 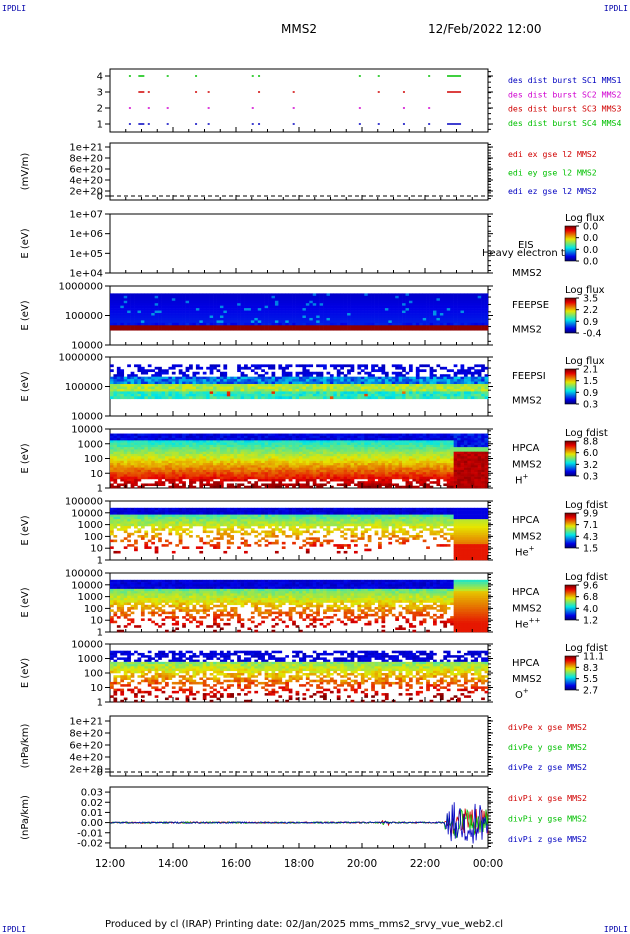 What do you see at coordinates (25, 315) in the screenshot?
I see `feepse-ylabel: E (eV)` at bounding box center [25, 315].